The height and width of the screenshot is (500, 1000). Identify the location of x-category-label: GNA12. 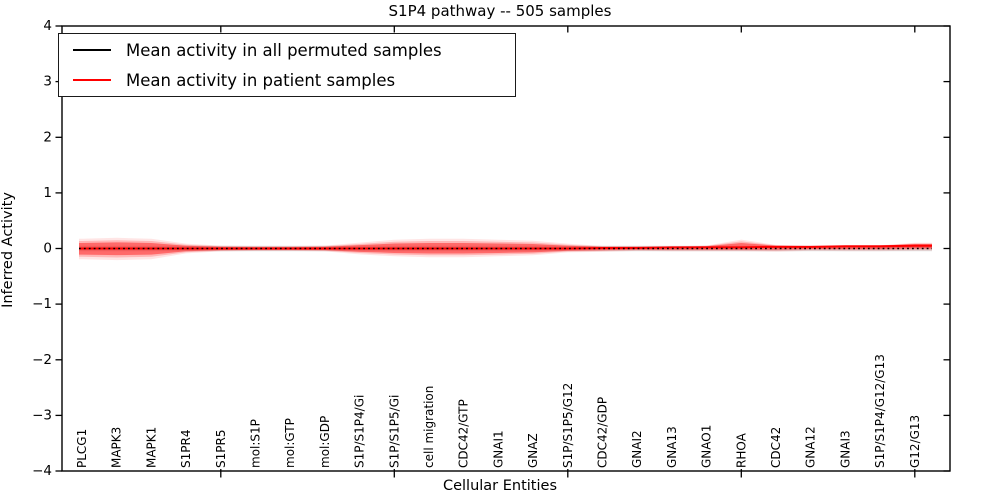
(811, 447).